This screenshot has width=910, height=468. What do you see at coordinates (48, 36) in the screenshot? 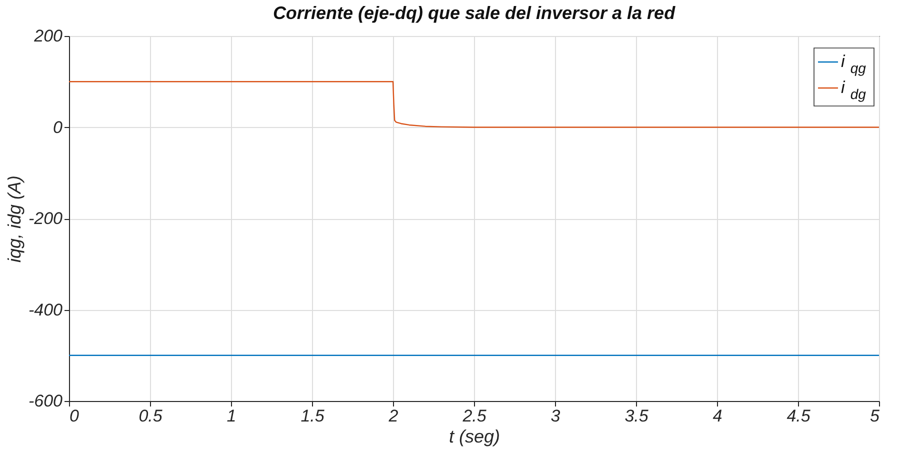
I see `y-tick-label: 200` at bounding box center [48, 36].